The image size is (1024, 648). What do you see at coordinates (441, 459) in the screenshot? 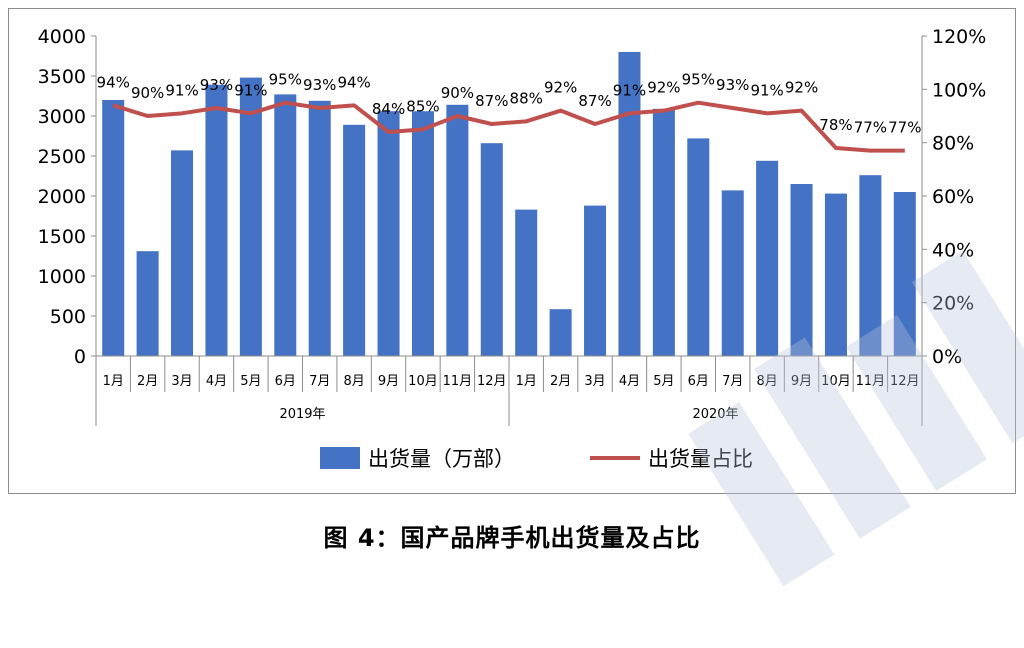
I see `legend-bar-label: 出货量（万部）` at bounding box center [441, 459].